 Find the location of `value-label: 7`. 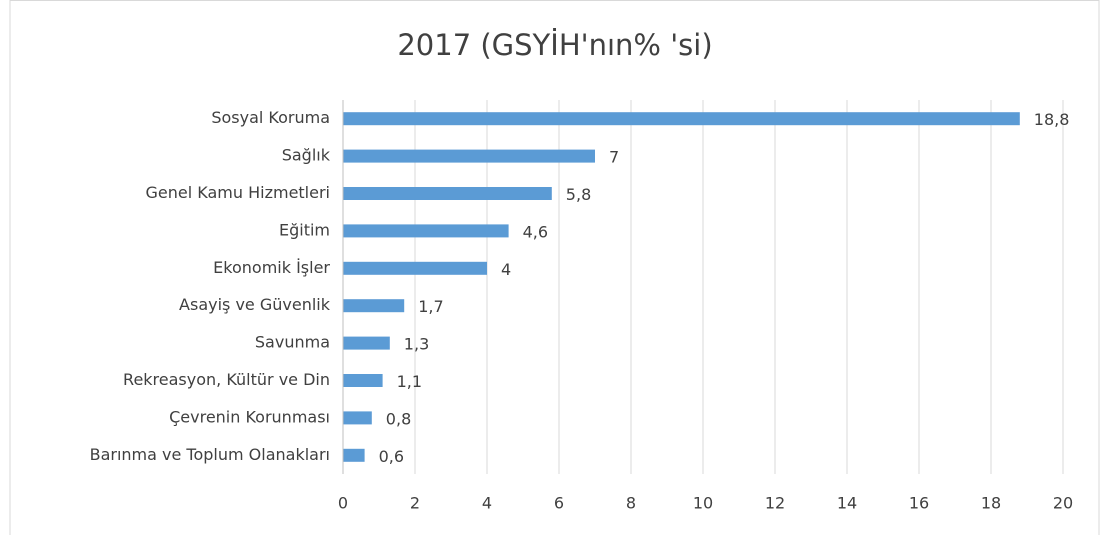

value-label: 7 is located at coordinates (614, 157).